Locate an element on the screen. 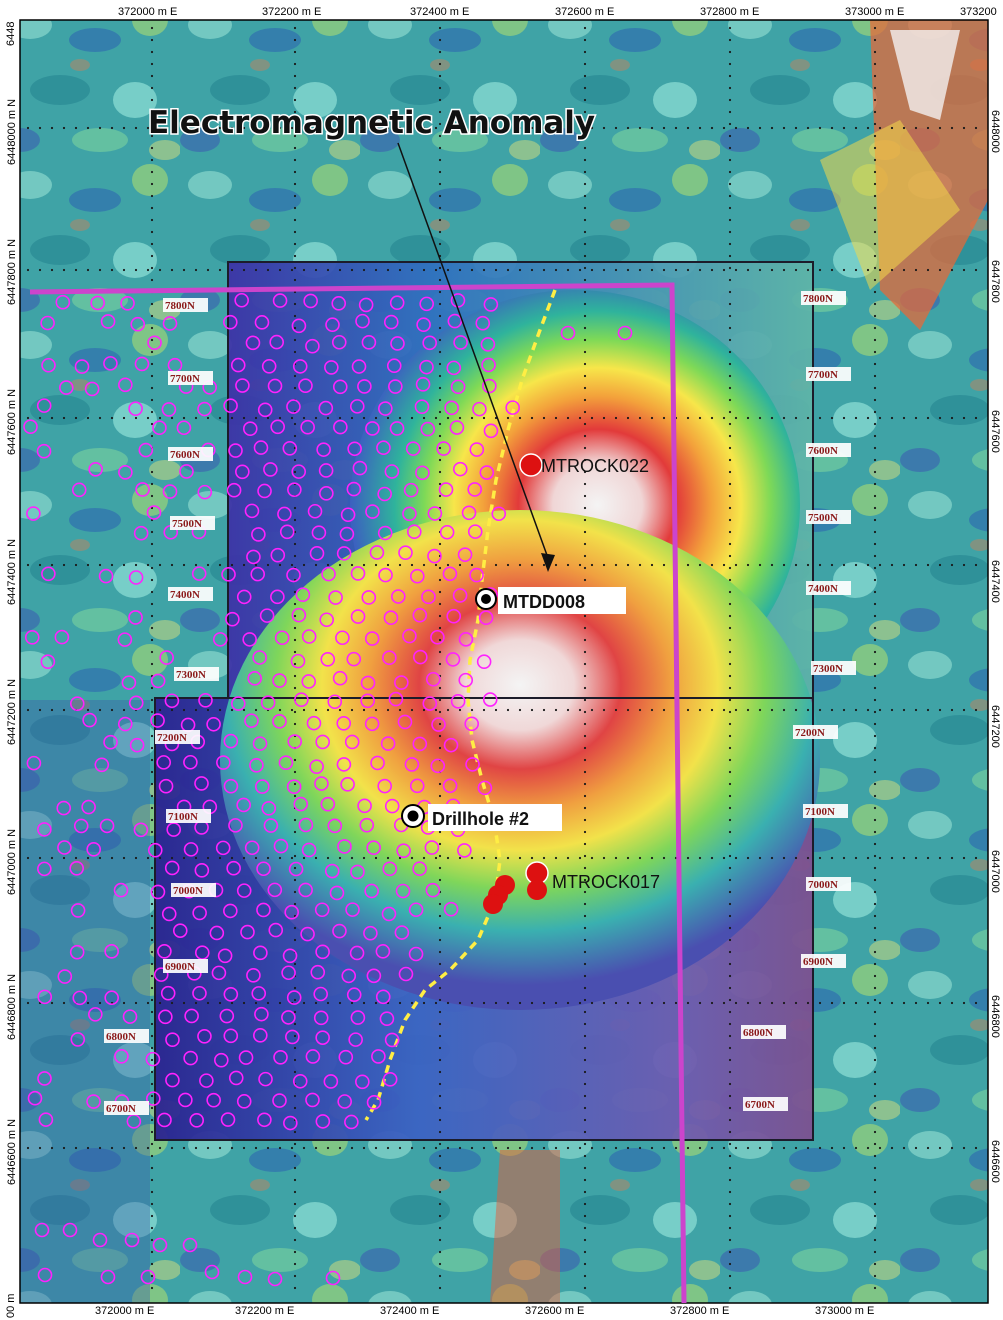  bullseye-icon is located at coordinates (486, 599).